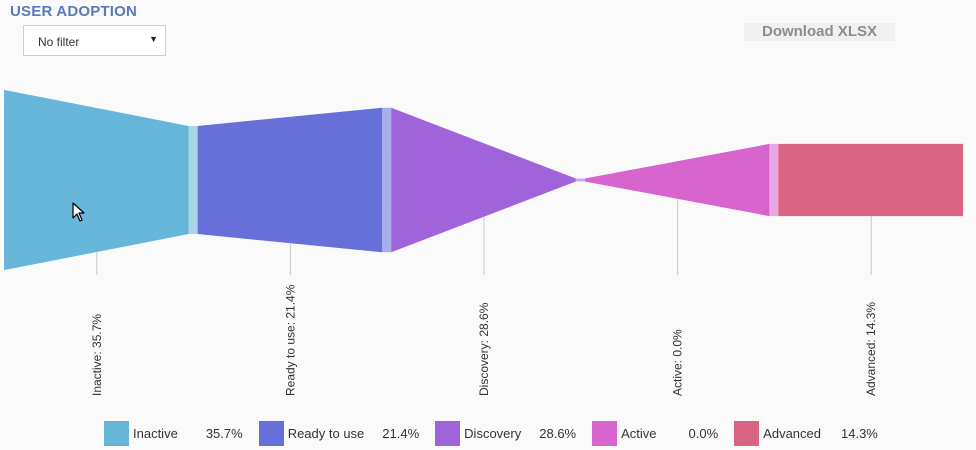 The image size is (976, 450). I want to click on legend-label: Ready to use, so click(326, 433).